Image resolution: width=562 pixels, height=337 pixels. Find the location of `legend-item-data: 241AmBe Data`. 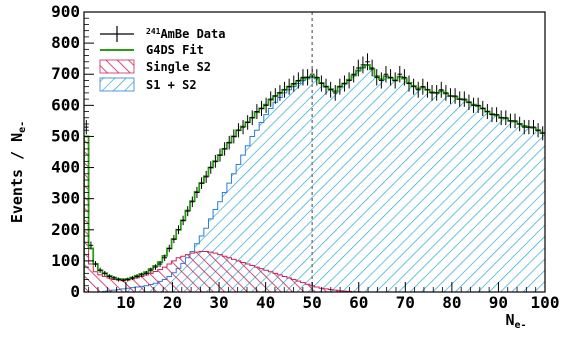

legend-item-data: 241AmBe Data is located at coordinates (162, 34).